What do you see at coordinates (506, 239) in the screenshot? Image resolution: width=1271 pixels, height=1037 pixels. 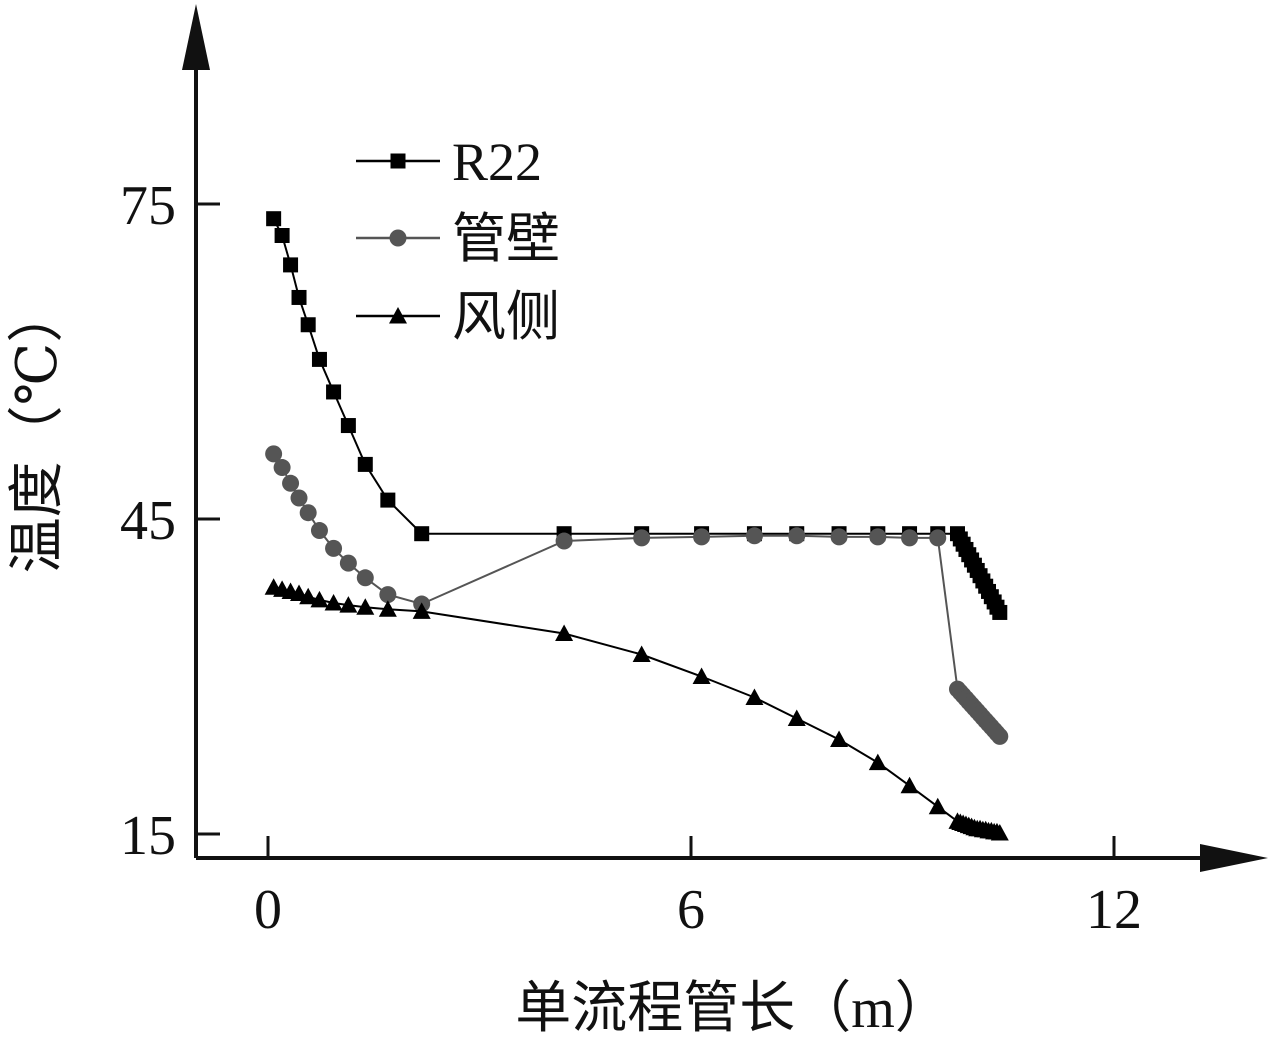 I see `legend-label: 管壁` at bounding box center [506, 239].